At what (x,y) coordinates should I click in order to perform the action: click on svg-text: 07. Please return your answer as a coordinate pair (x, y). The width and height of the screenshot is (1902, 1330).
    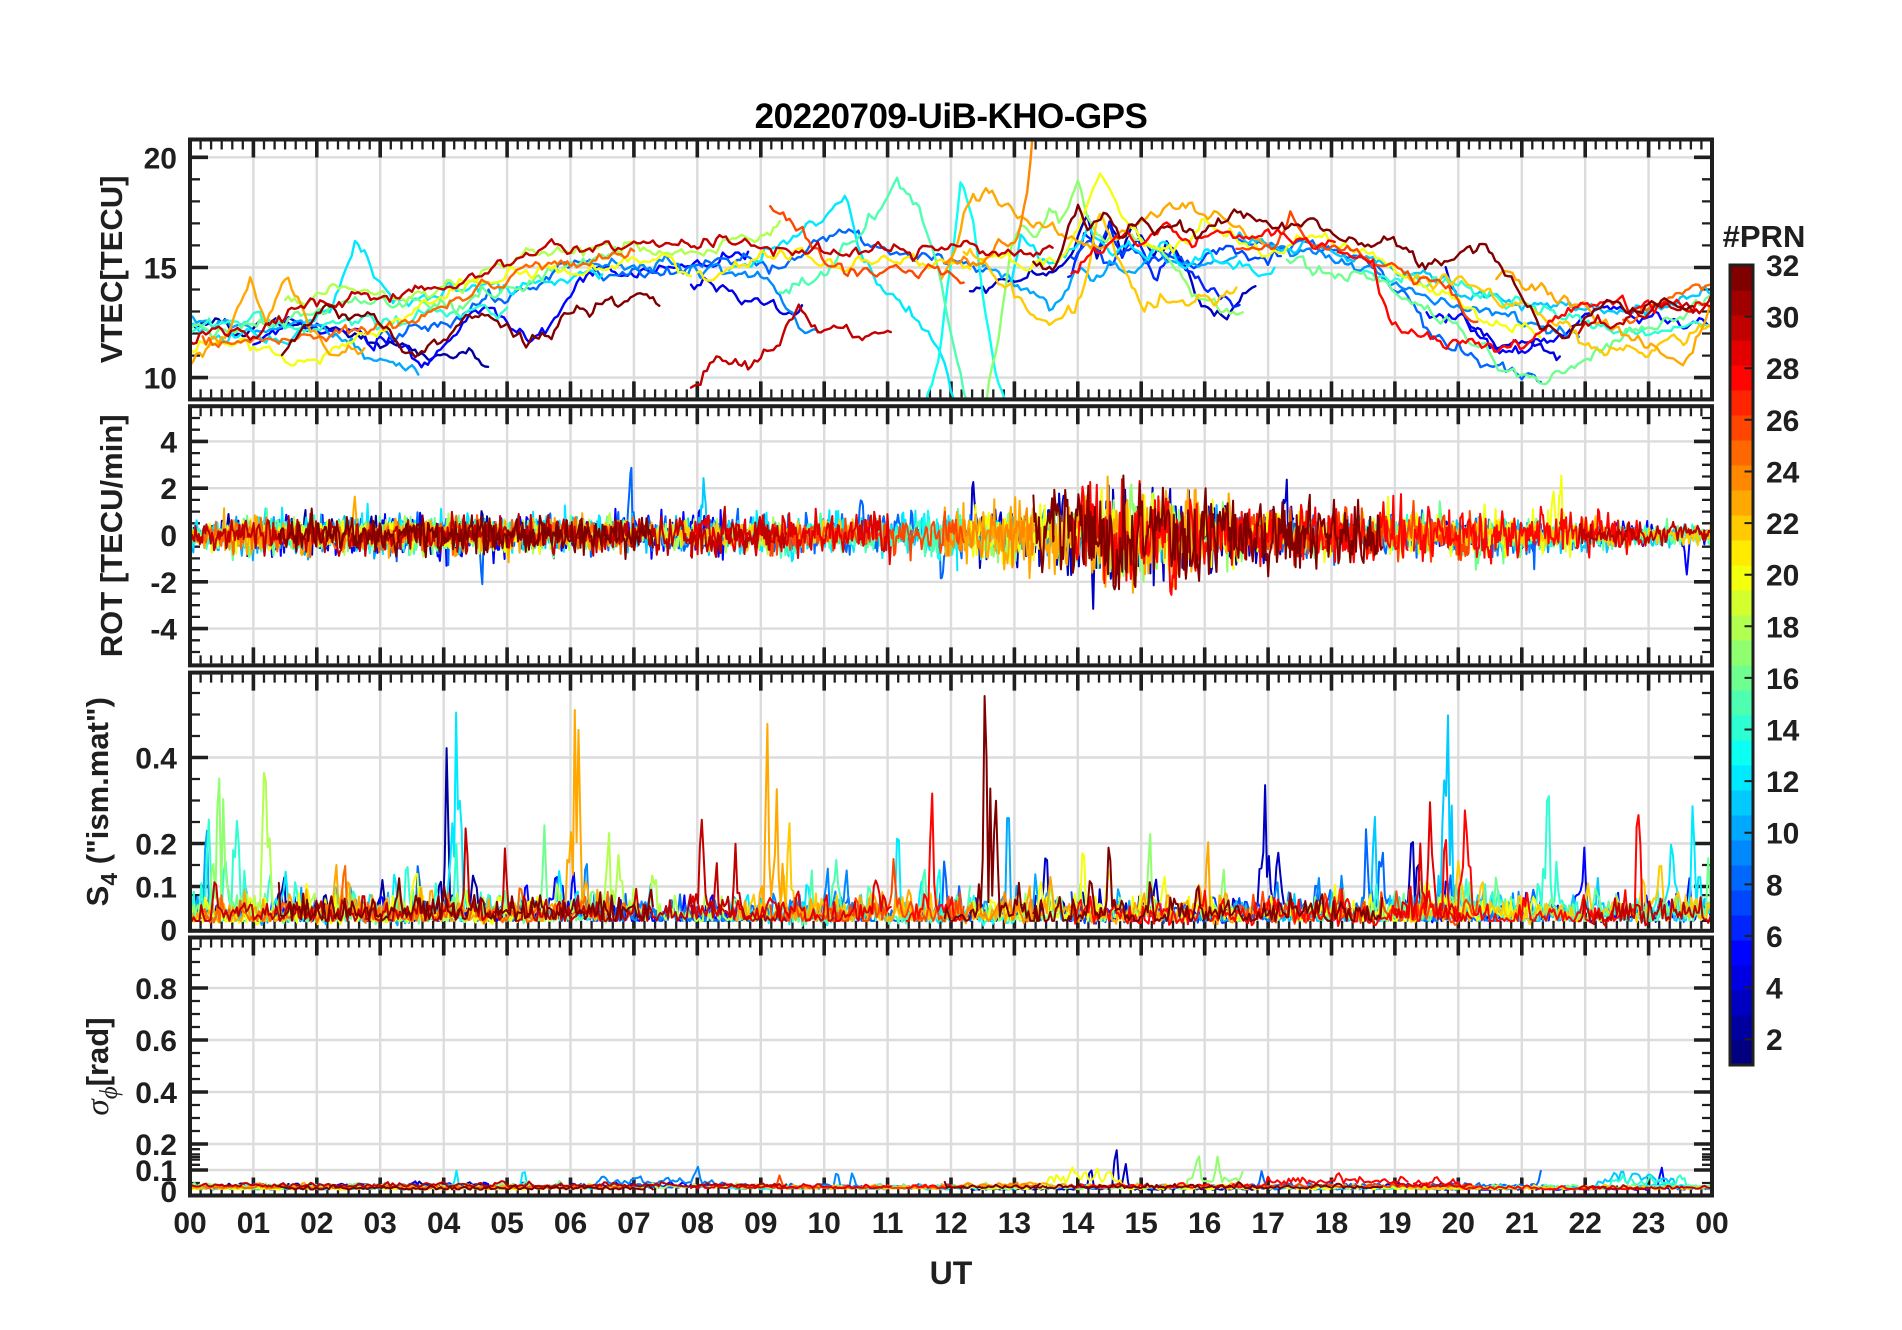
    Looking at the image, I should click on (633, 1223).